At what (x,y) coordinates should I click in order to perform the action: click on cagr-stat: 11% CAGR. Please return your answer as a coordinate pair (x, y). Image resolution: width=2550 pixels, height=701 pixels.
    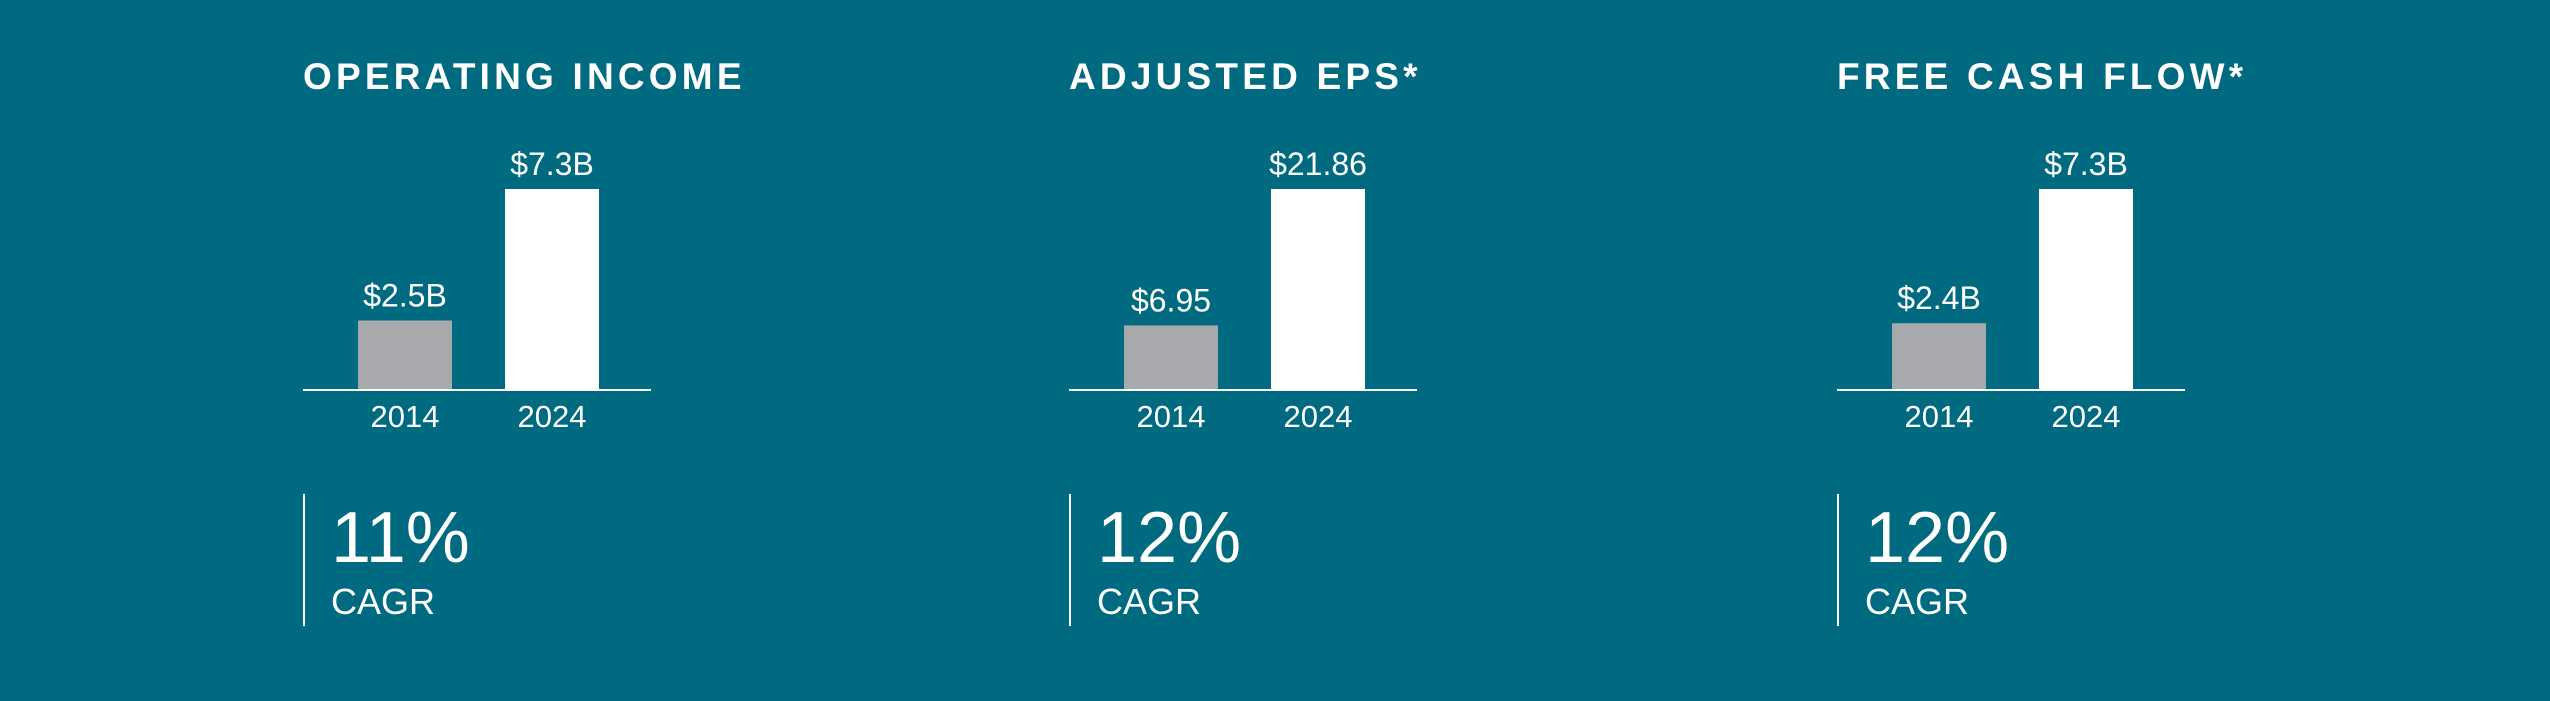
    Looking at the image, I should click on (386, 560).